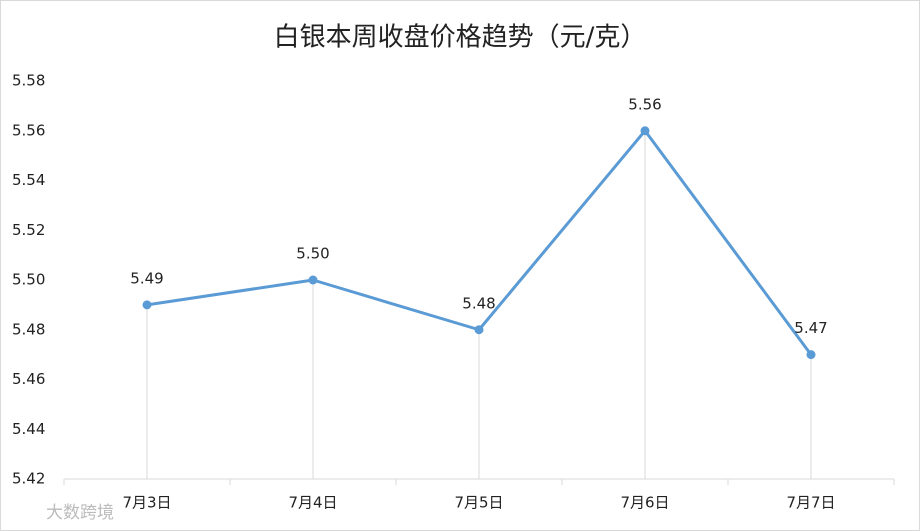 Image resolution: width=920 pixels, height=531 pixels. What do you see at coordinates (312, 503) in the screenshot?
I see `x-tick-label: 7月4日` at bounding box center [312, 503].